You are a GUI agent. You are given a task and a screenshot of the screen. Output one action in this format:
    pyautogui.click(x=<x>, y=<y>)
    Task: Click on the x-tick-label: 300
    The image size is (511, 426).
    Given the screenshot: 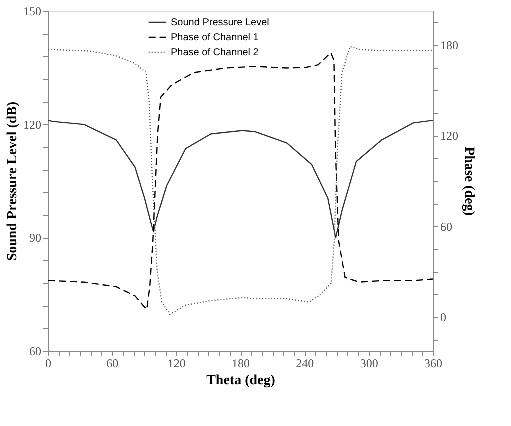 What is the action you would take?
    pyautogui.click(x=369, y=363)
    